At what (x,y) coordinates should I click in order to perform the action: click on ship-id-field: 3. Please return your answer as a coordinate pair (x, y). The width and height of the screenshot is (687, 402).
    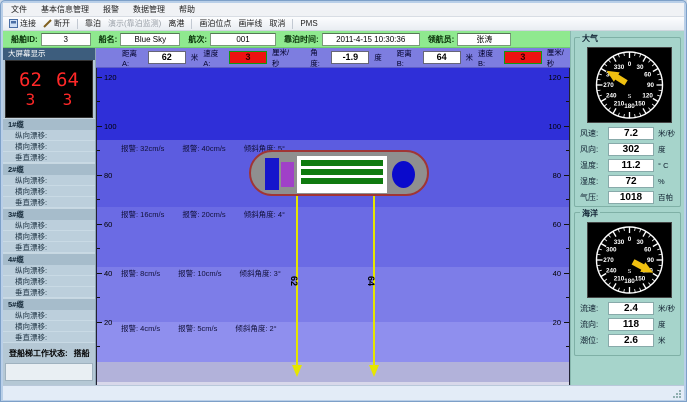
    Looking at the image, I should click on (65, 39).